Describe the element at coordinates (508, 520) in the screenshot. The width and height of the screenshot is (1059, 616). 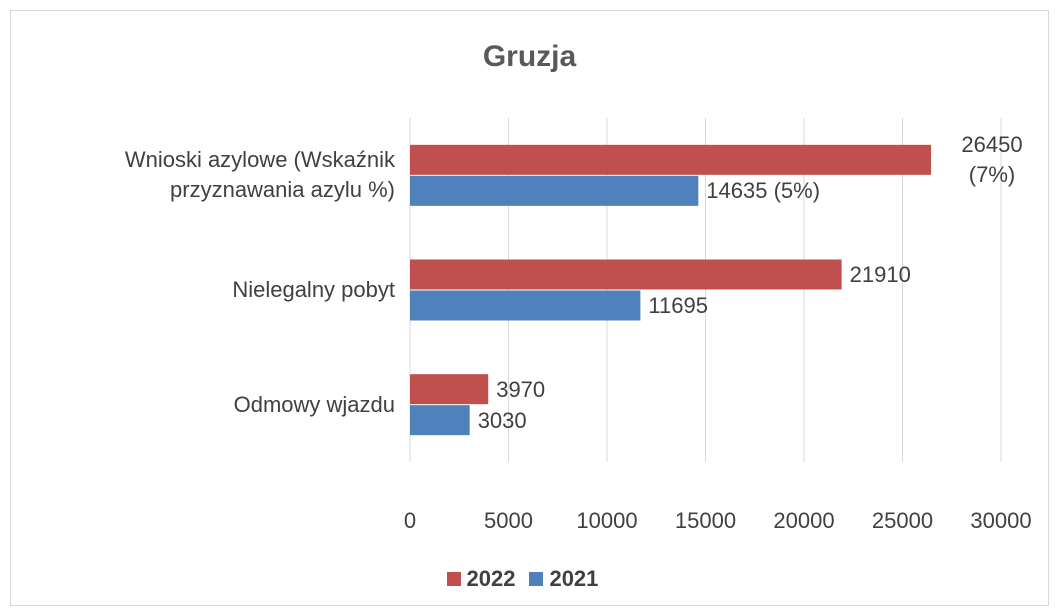
I see `x-tick-label: 5000` at that location.